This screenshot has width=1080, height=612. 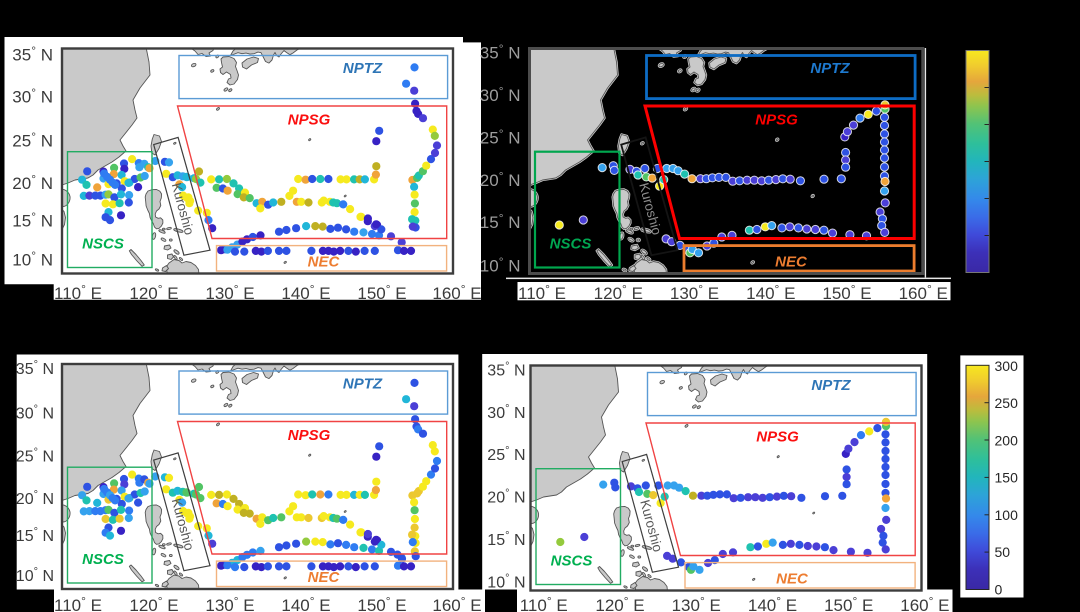 What do you see at coordinates (1007, 440) in the screenshot?
I see `svg-text: 200` at bounding box center [1007, 440].